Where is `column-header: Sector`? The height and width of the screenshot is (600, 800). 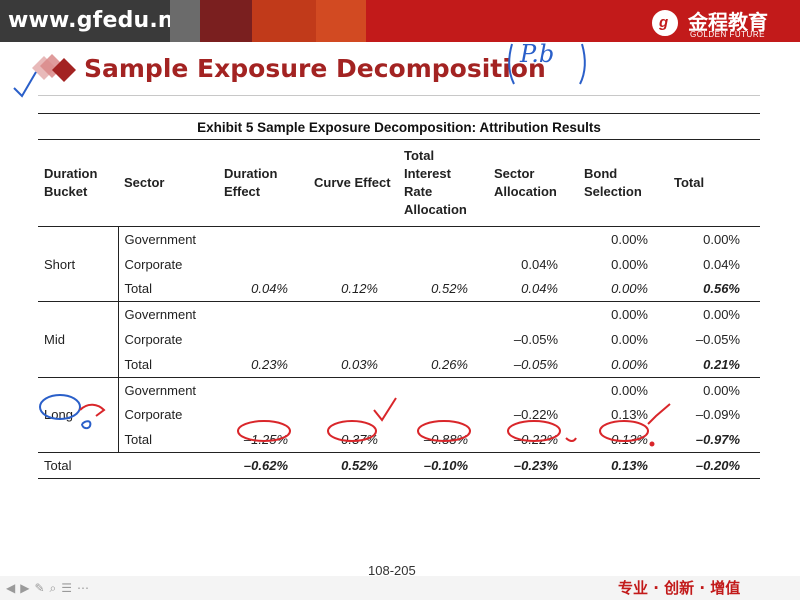
column-header: Sector is located at coordinates (168, 183).